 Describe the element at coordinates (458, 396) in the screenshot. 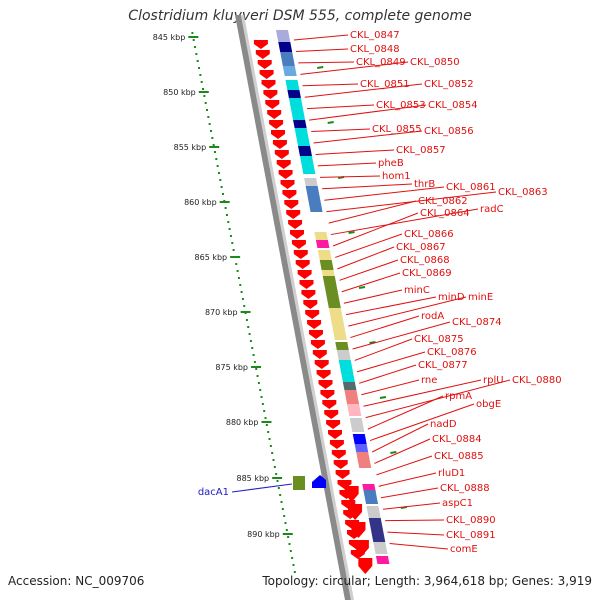

I see `gene-label: rpmA` at that location.